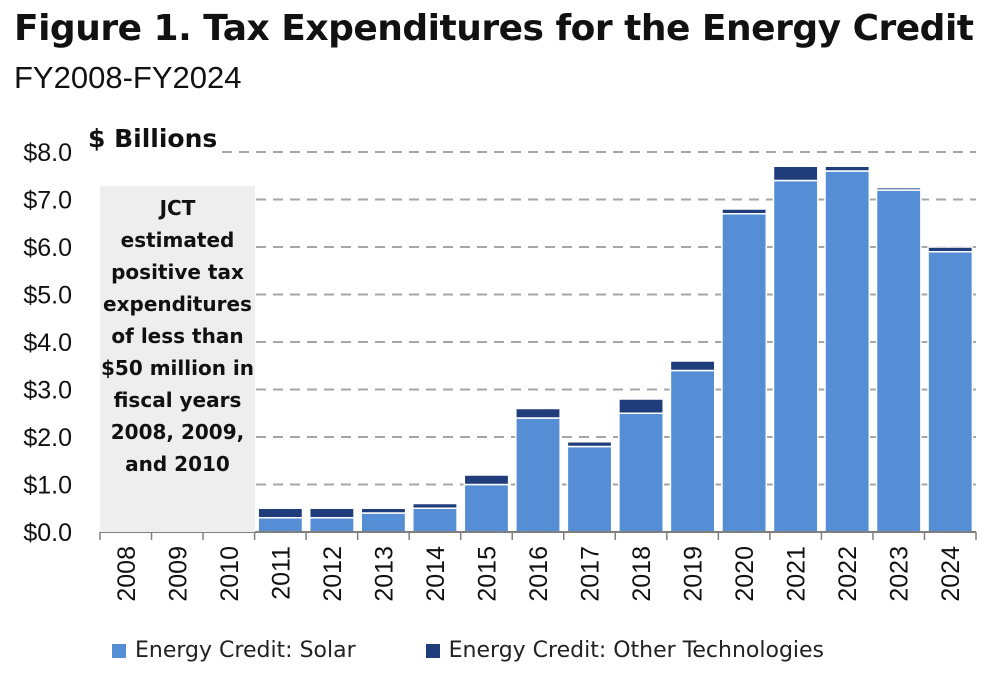  Describe the element at coordinates (47, 486) in the screenshot. I see `y-tick-label: $1.0` at that location.